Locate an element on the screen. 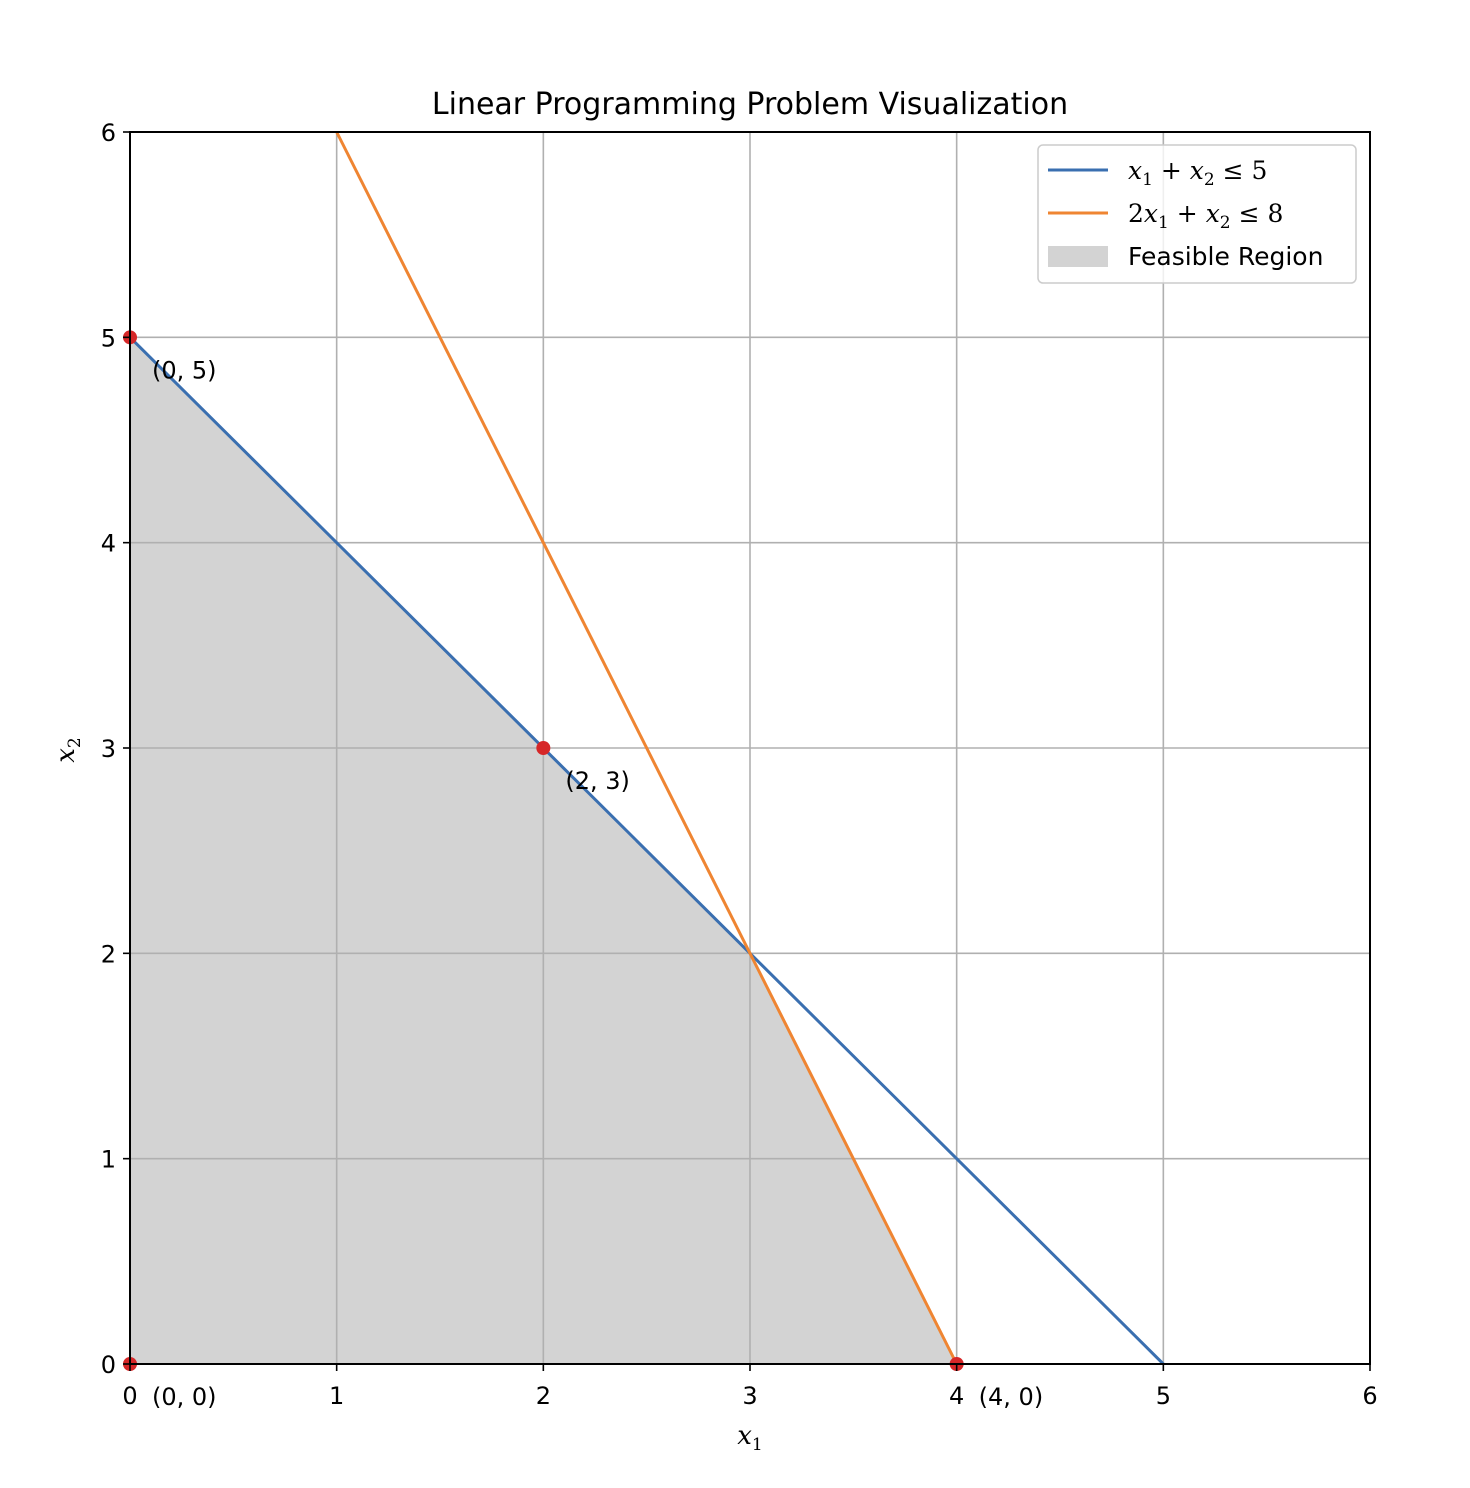  legend: x1 + x2 ≤ 5 2x1 + x2 ≤ 8 Feasible Region is located at coordinates (1197, 214).